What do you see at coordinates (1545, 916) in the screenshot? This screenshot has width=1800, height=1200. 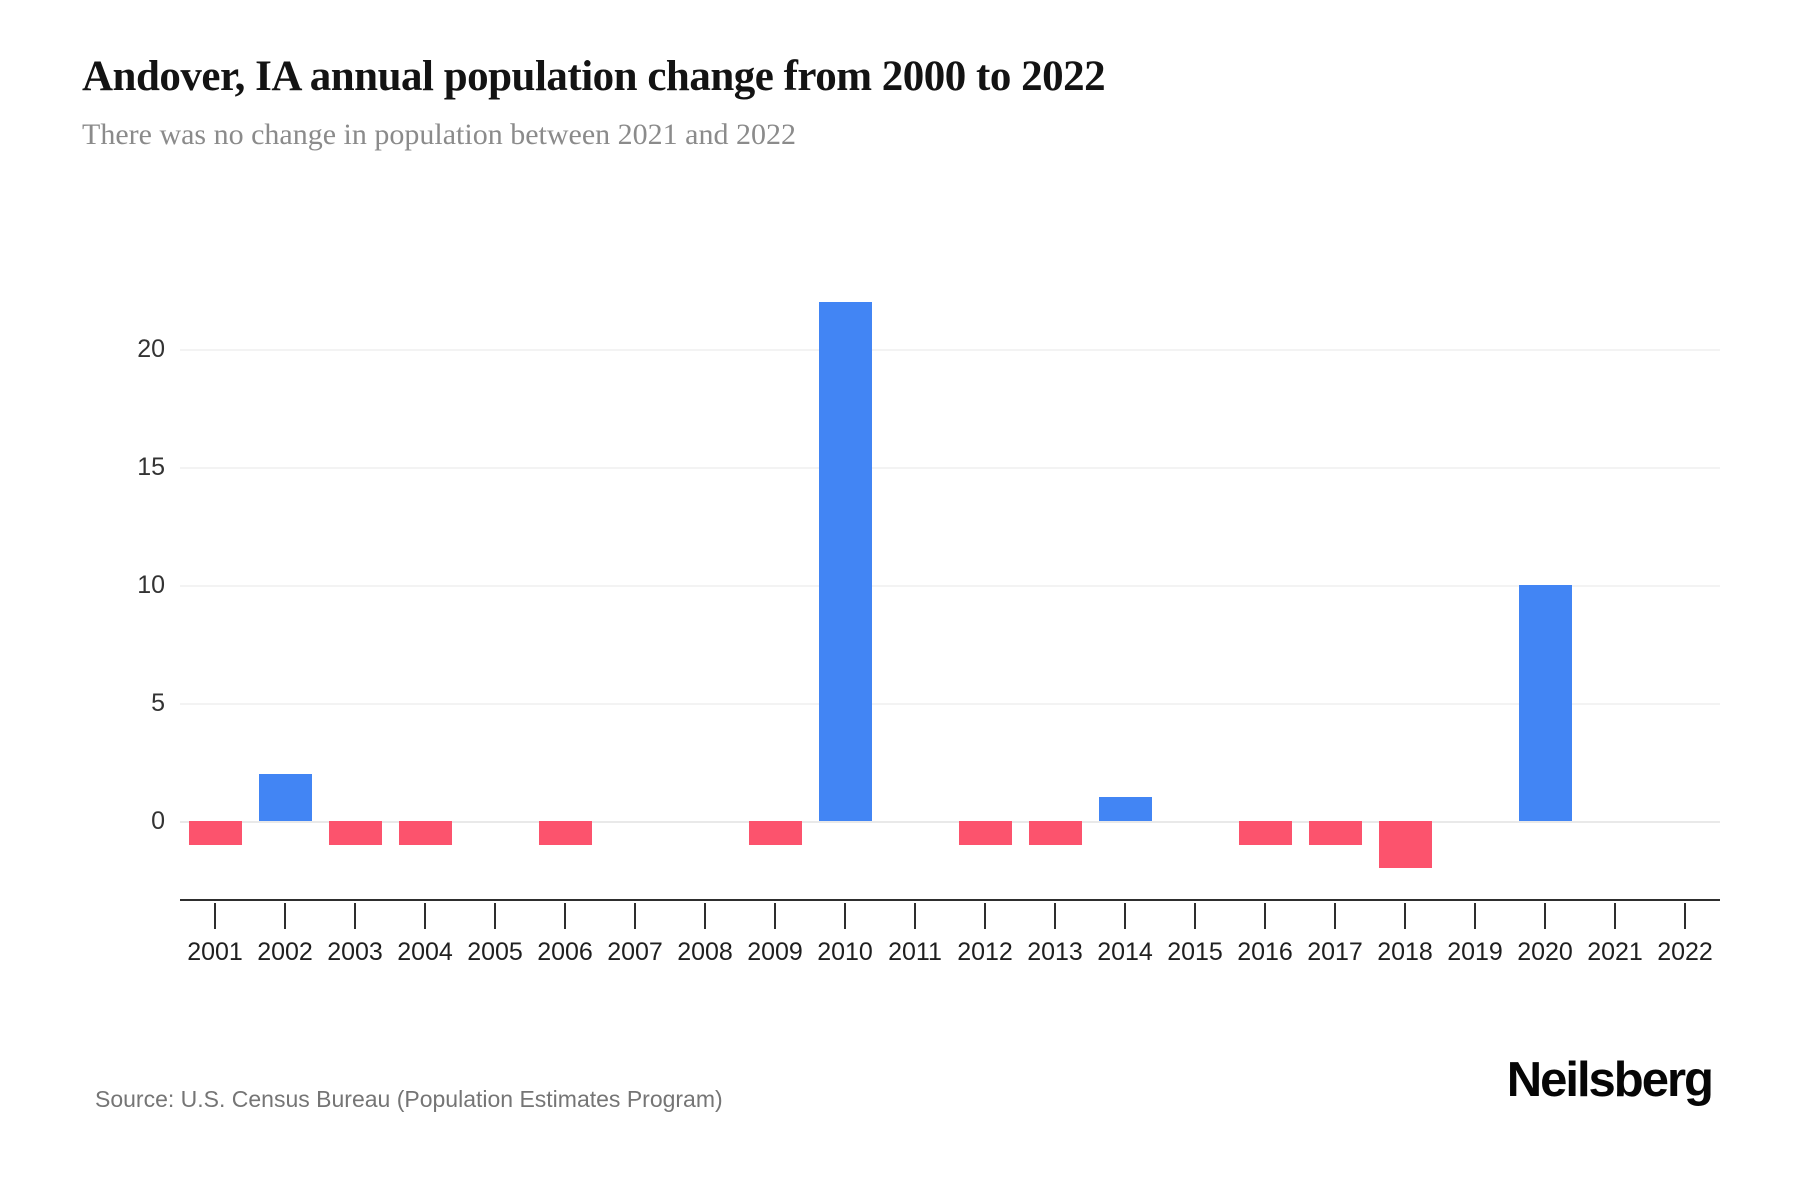 I see `x-tick-2020` at bounding box center [1545, 916].